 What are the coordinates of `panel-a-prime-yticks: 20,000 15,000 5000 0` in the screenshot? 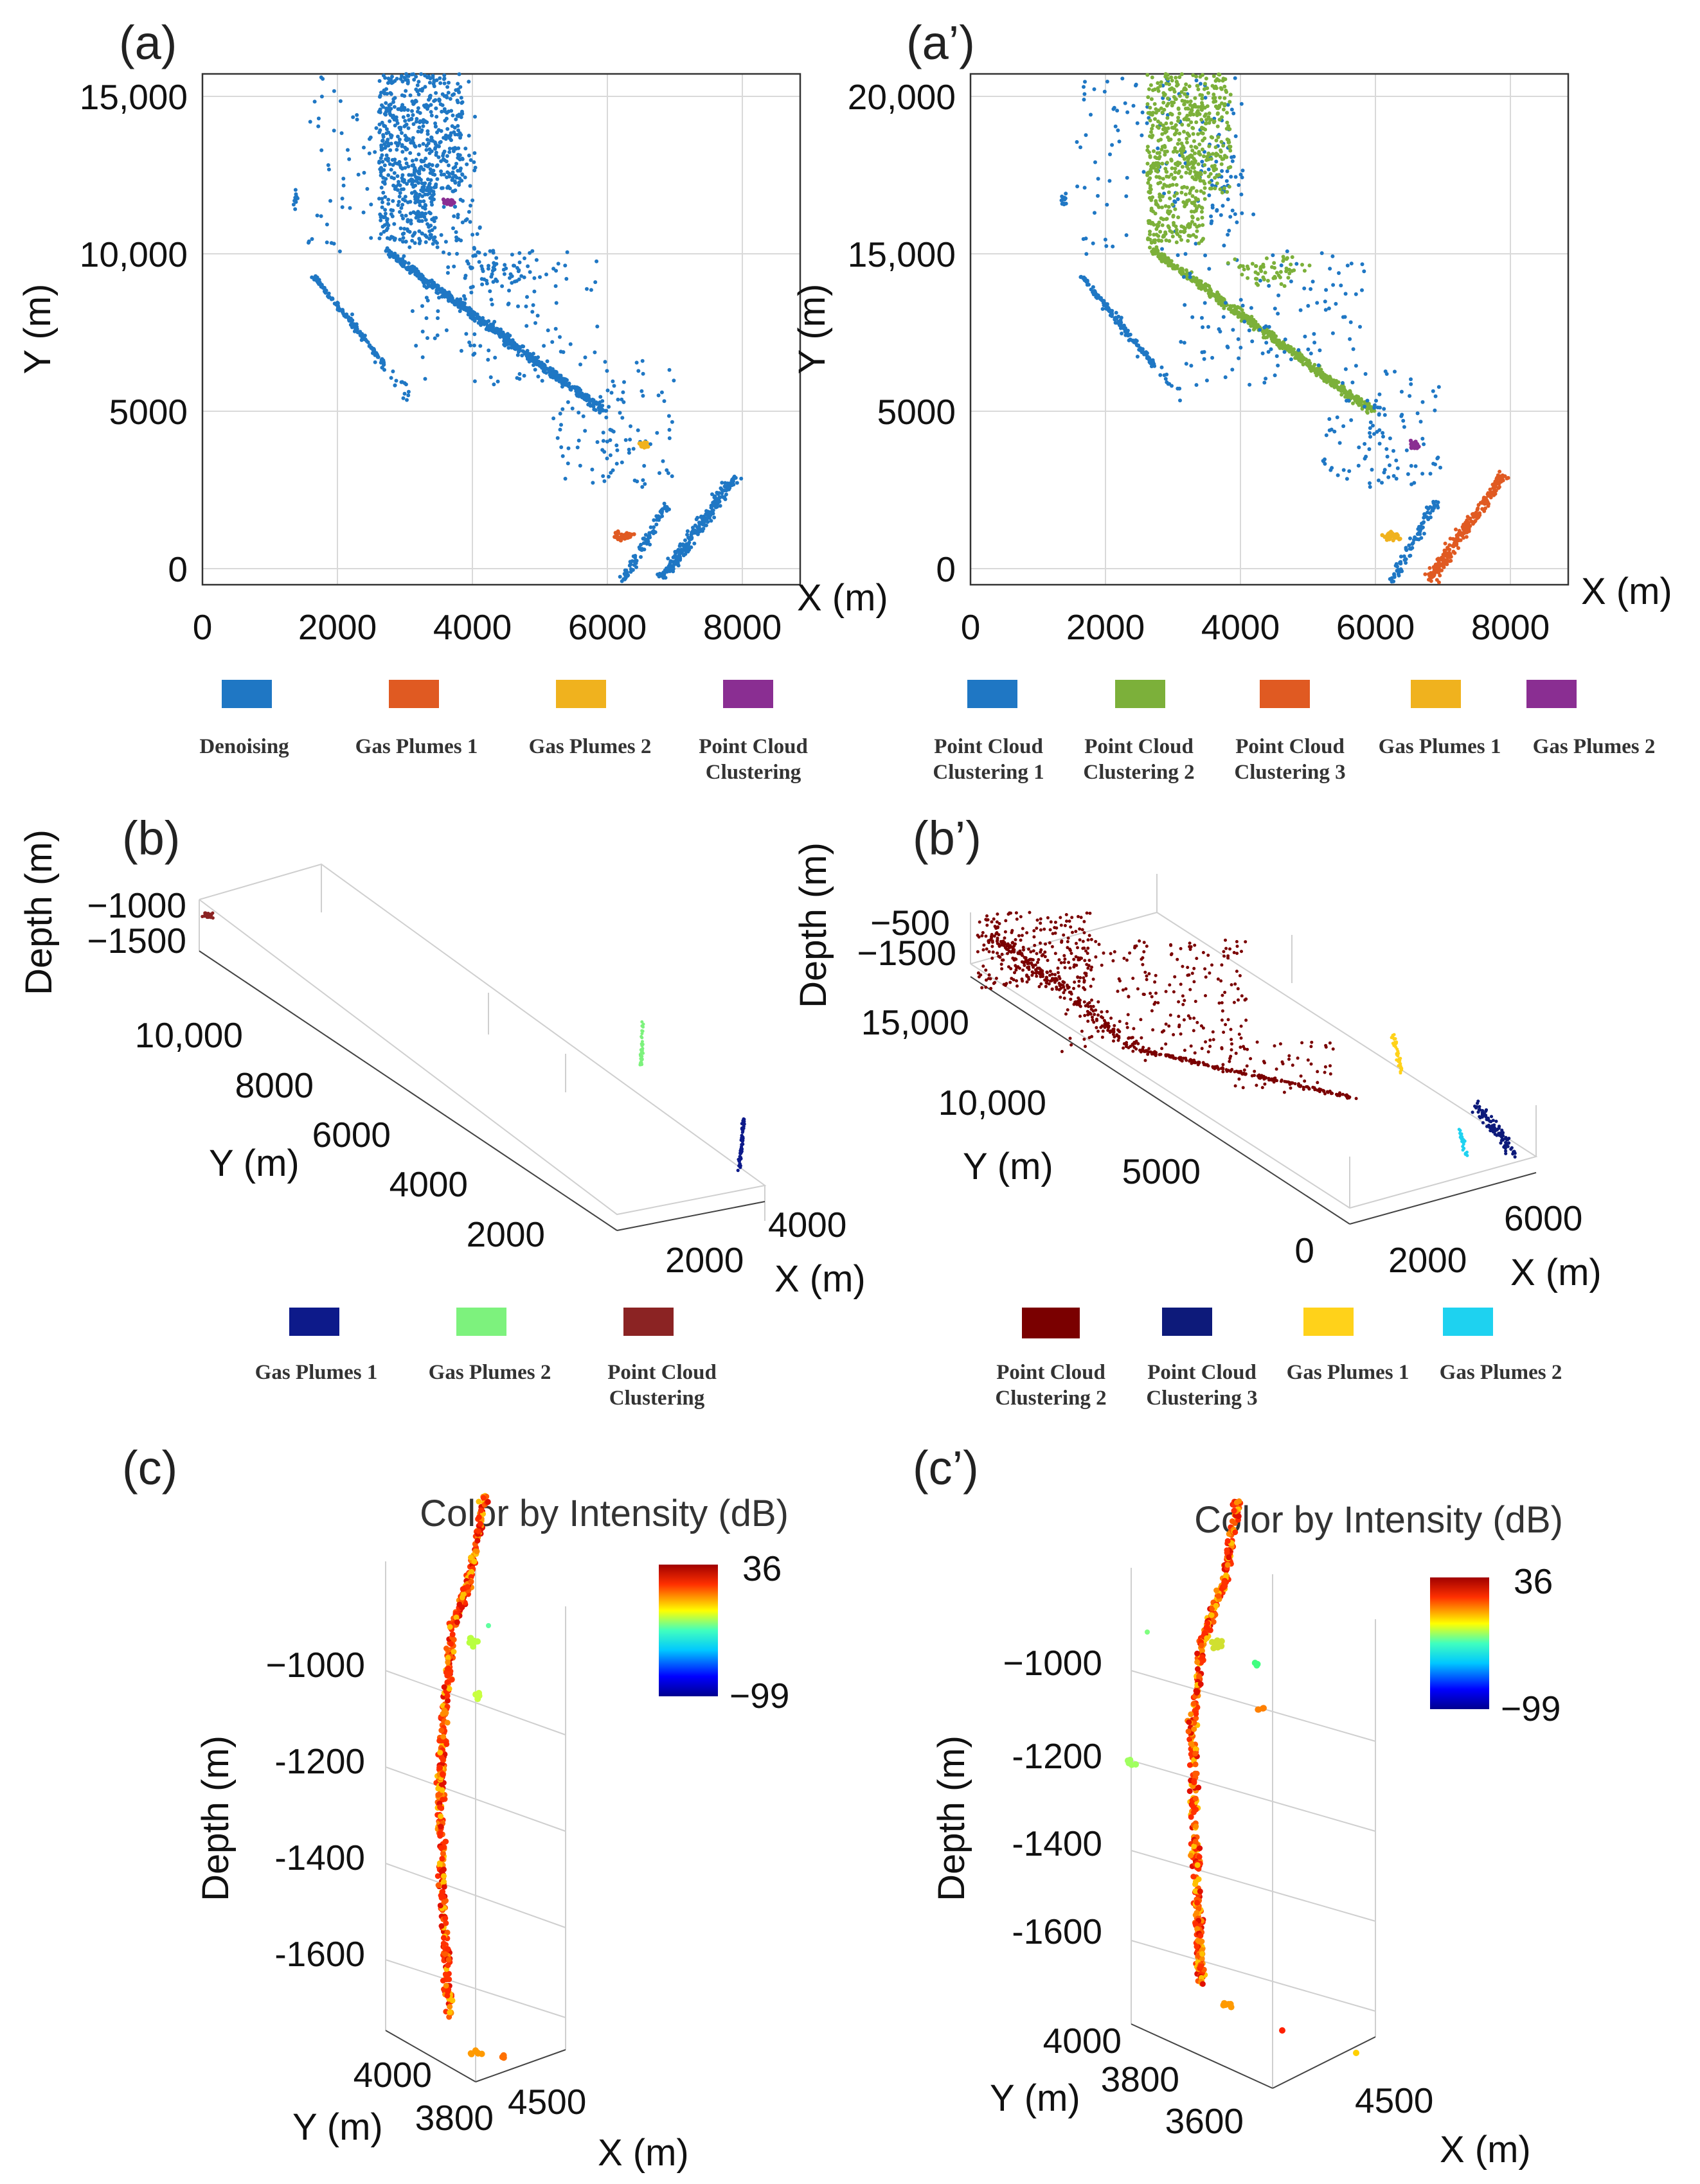 It's located at (902, 333).